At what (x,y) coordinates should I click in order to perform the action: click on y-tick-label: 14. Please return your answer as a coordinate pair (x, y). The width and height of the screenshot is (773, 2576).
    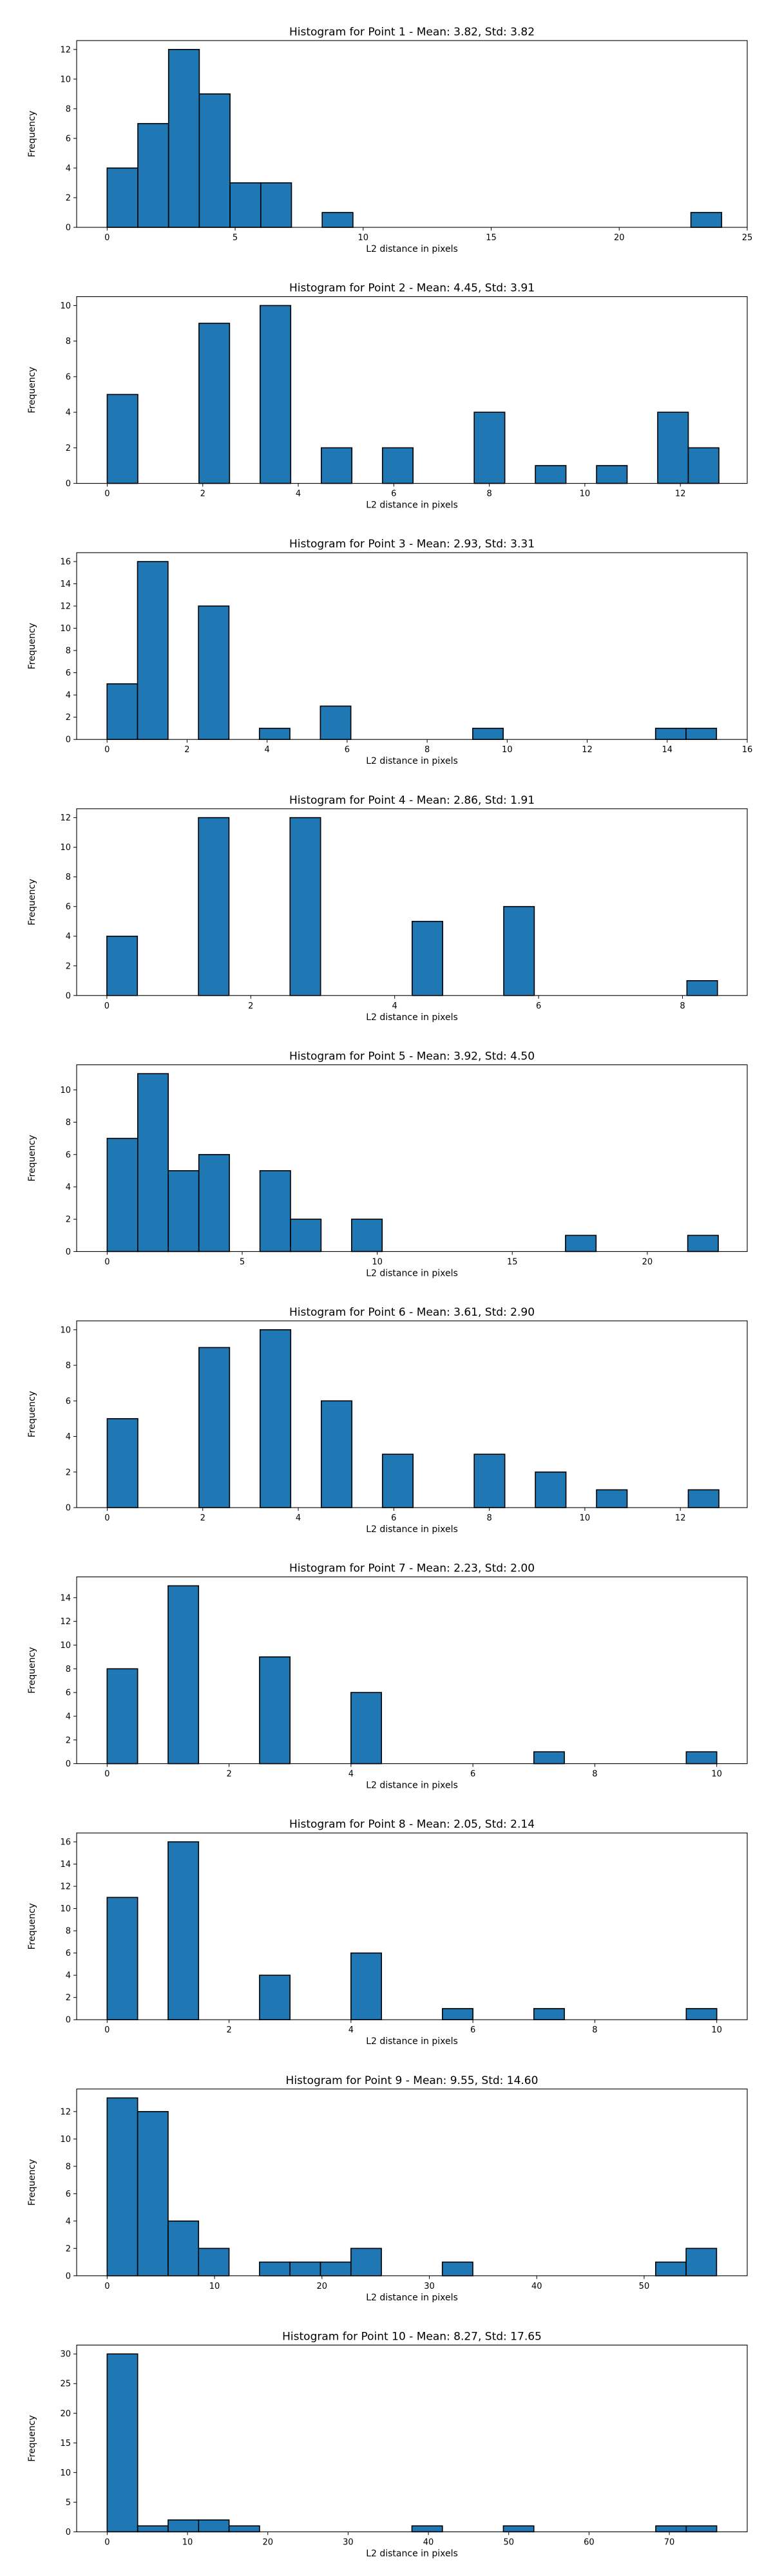
    Looking at the image, I should click on (65, 1865).